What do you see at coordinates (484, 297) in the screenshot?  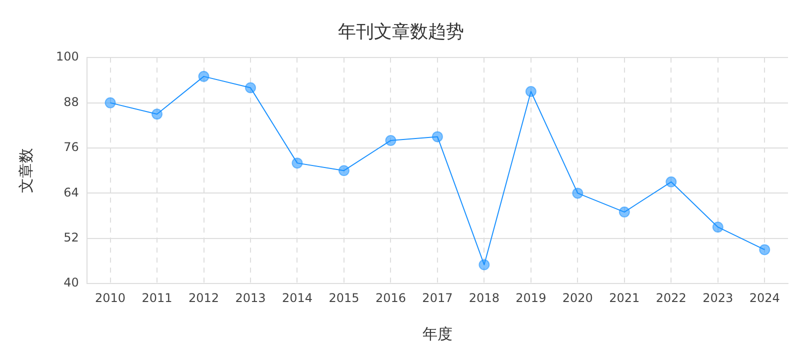 I see `x-tick-label: 2018` at bounding box center [484, 297].